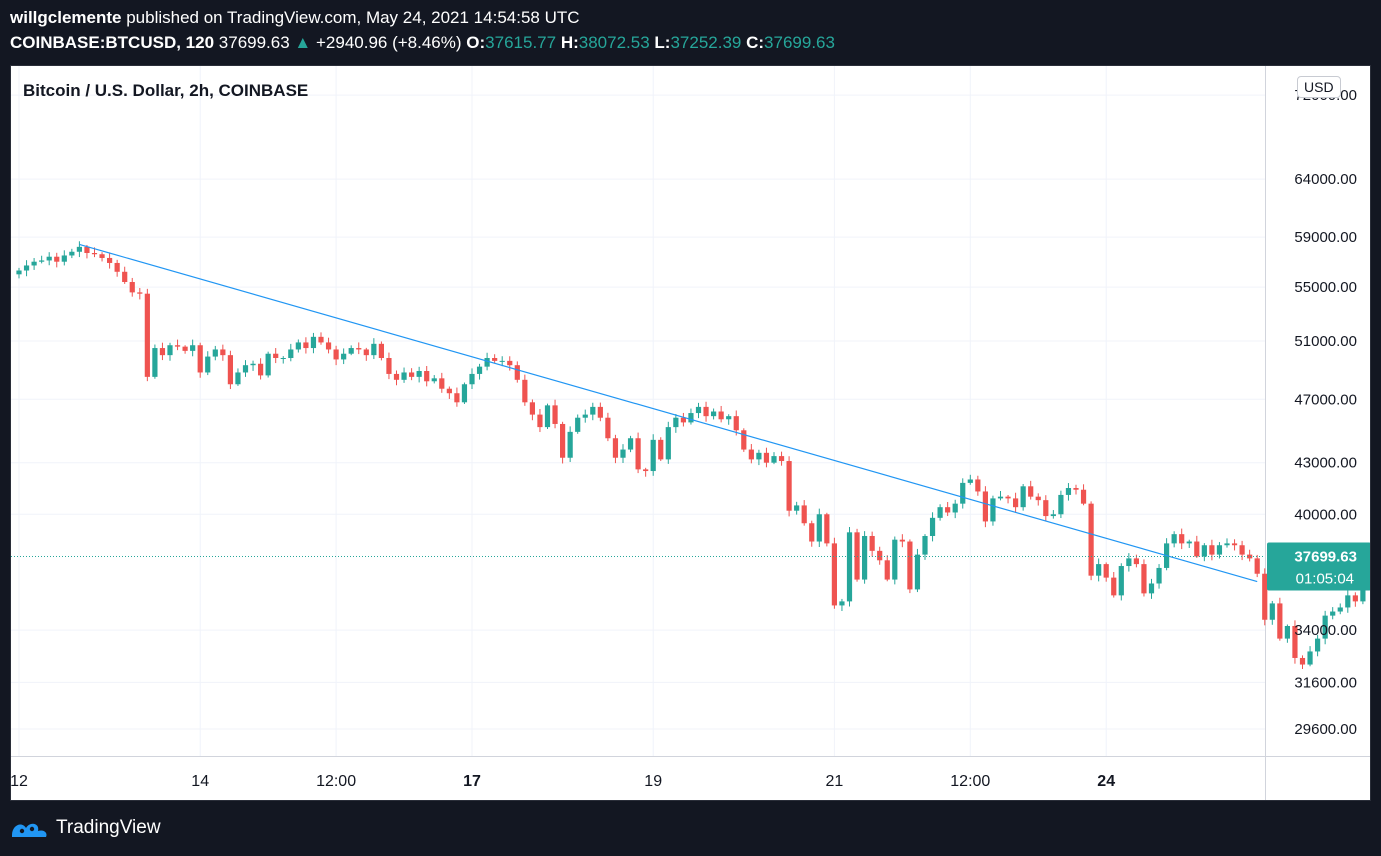  I want to click on x-tick-label: 17, so click(472, 781).